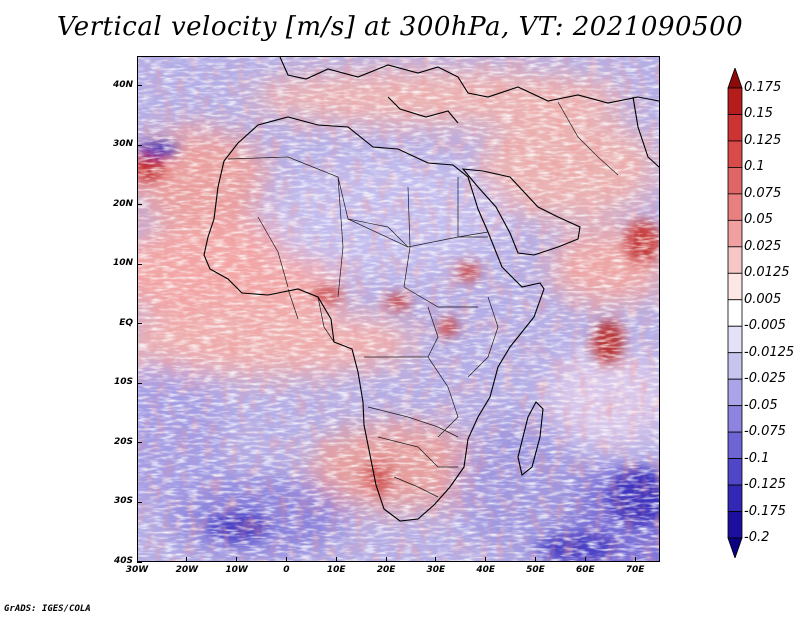 Image resolution: width=800 pixels, height=618 pixels. What do you see at coordinates (758, 220) in the screenshot?
I see `colorbar-label: 0.05` at bounding box center [758, 220].